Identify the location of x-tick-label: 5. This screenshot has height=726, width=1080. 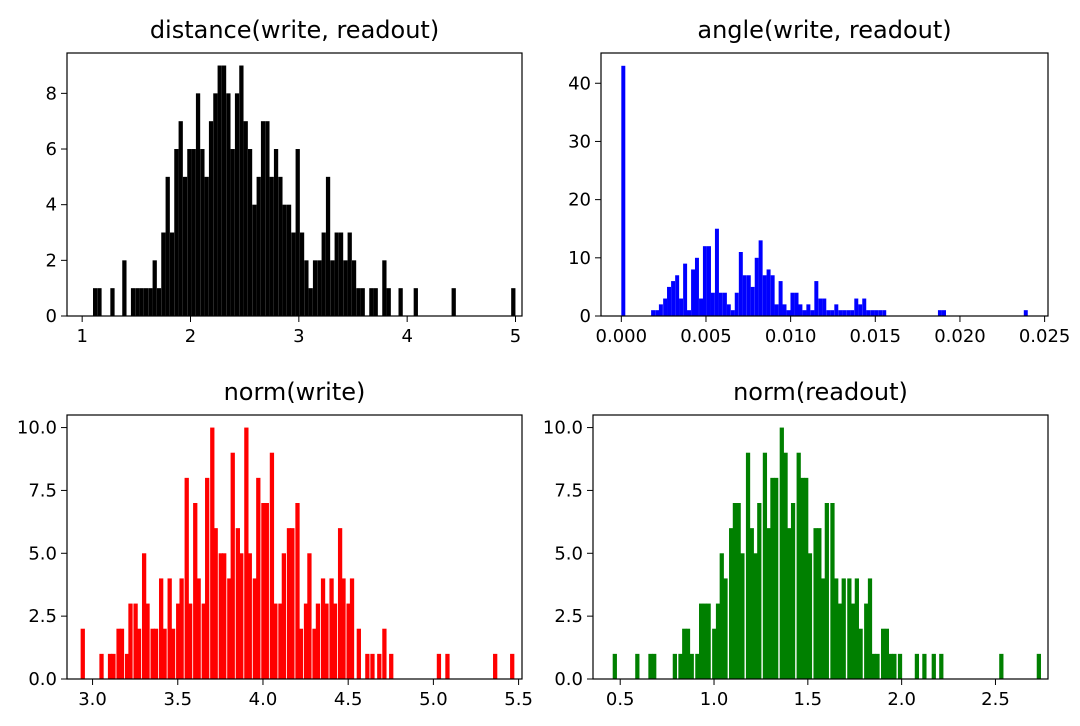
(515, 336).